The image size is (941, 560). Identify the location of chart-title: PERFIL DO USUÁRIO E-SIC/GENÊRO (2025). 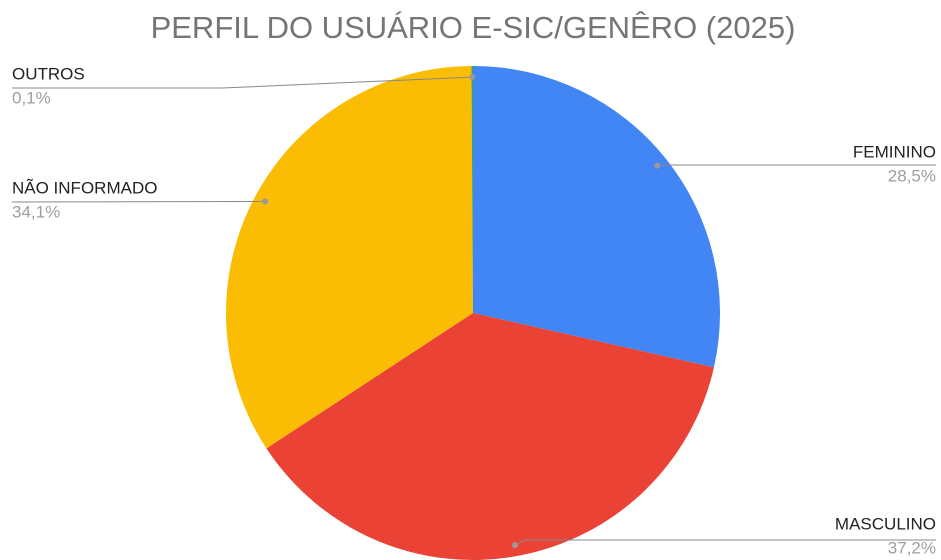
(473, 27).